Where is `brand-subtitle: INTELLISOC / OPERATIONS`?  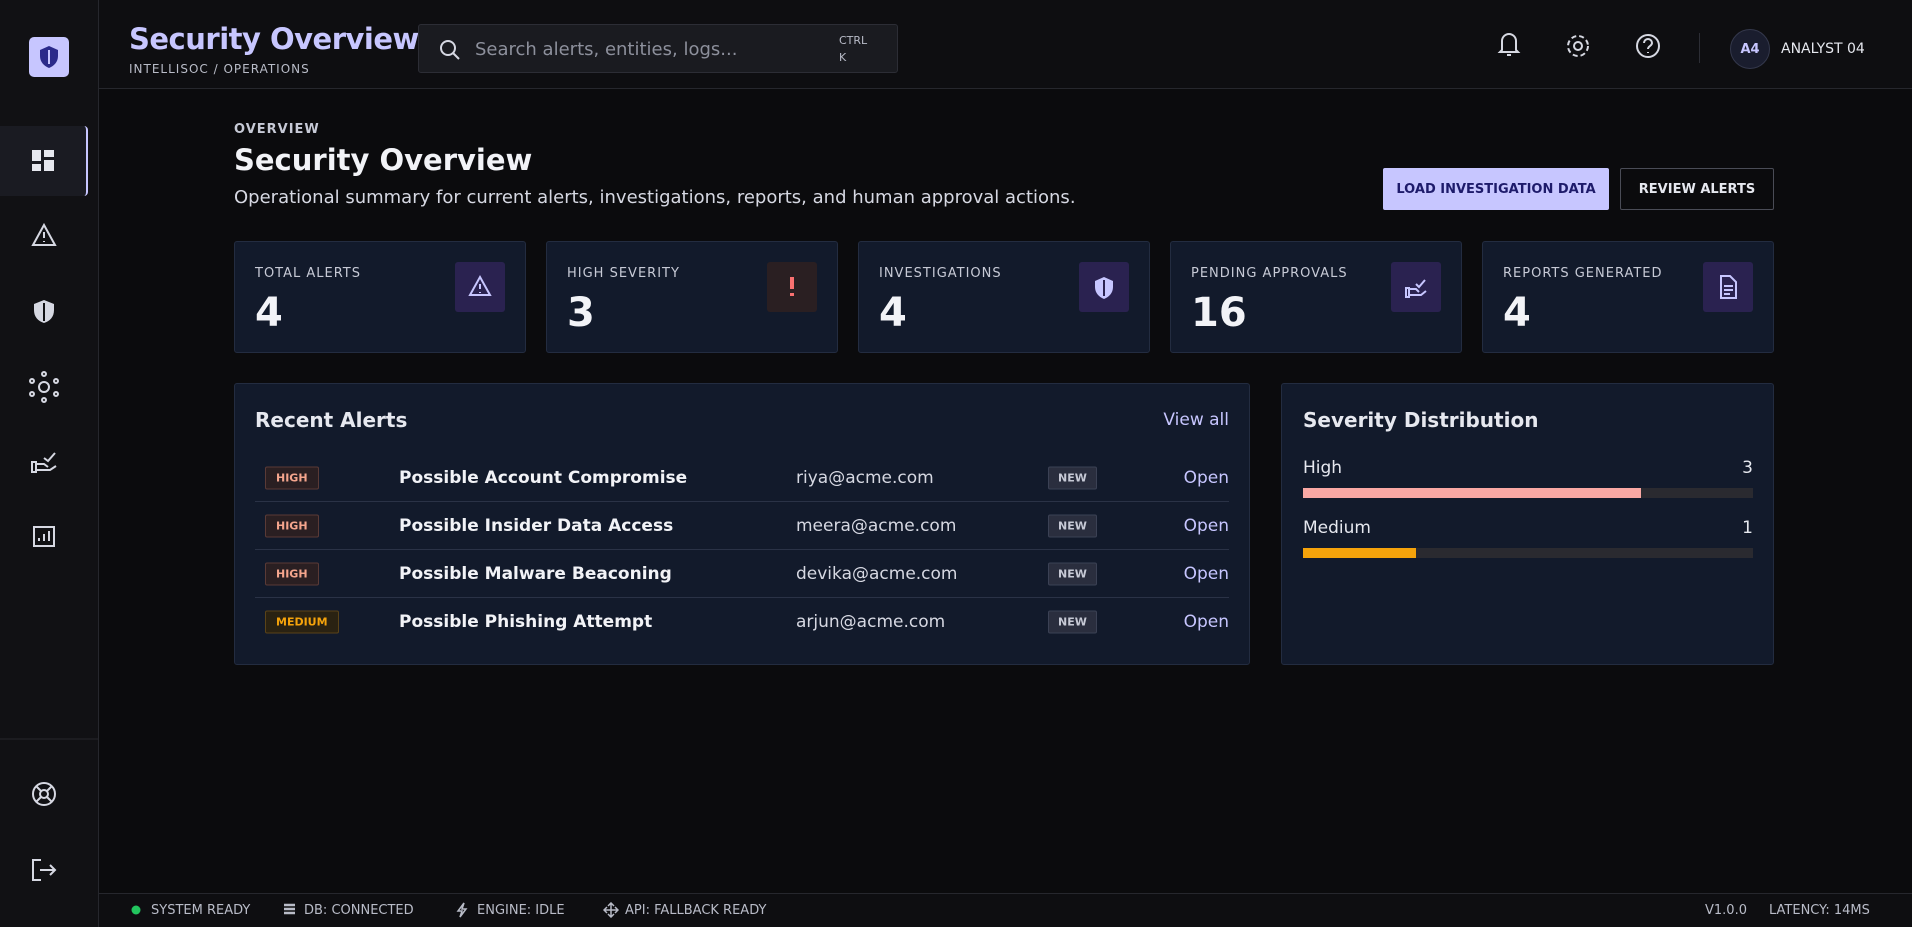 brand-subtitle: INTELLISOC / OPERATIONS is located at coordinates (219, 69).